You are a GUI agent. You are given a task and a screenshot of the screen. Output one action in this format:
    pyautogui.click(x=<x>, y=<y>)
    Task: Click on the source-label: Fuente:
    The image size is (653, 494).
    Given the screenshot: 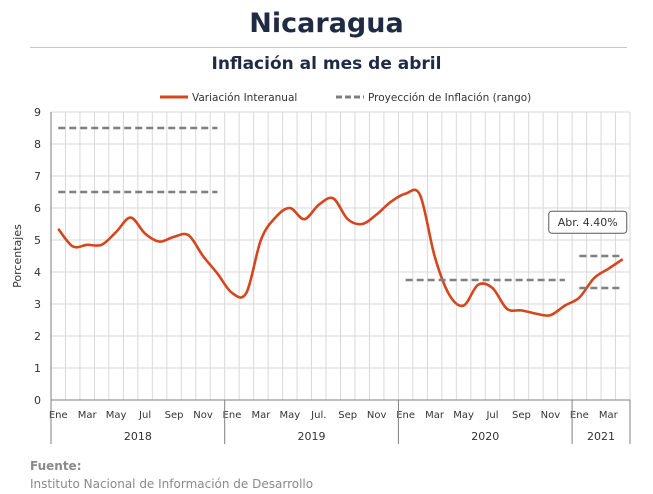 What is the action you would take?
    pyautogui.click(x=56, y=466)
    